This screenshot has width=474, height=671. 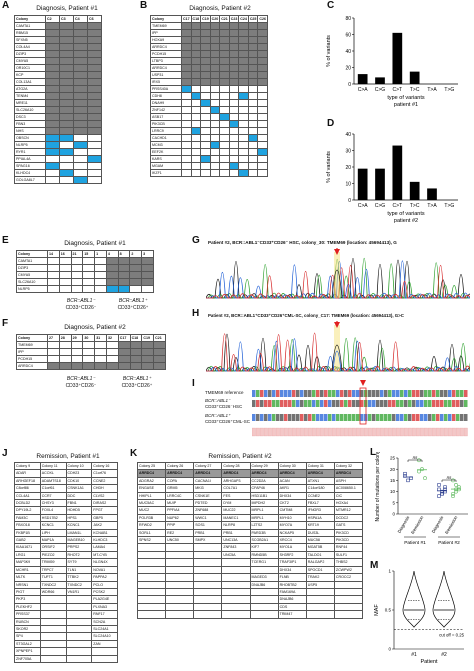 I want to click on l-ns-2: ns, so click(x=450, y=477).